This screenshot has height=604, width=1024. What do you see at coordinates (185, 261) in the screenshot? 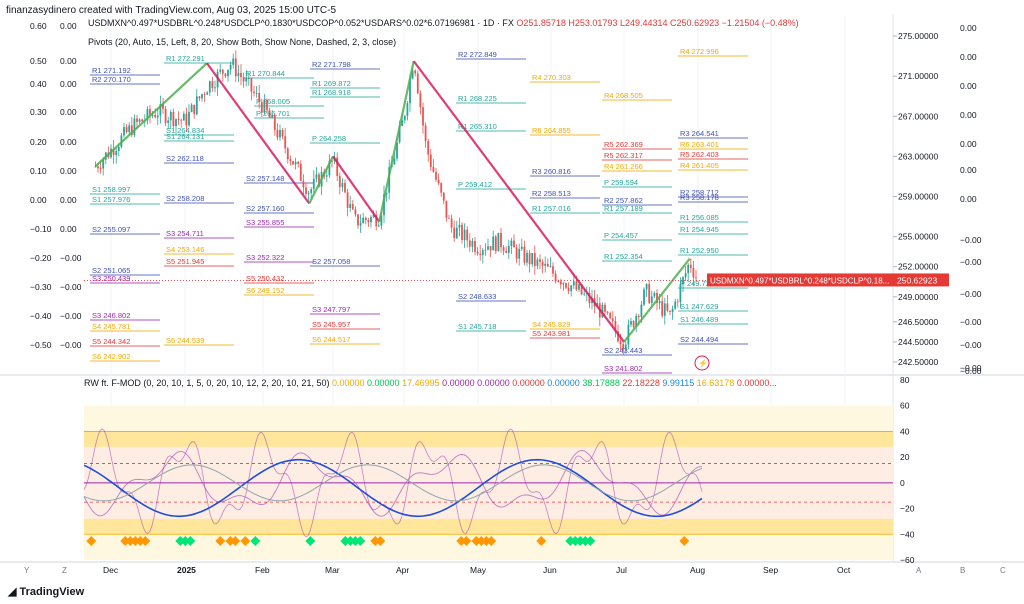
I see `pivot-label-18: S5 251.945` at bounding box center [185, 261].